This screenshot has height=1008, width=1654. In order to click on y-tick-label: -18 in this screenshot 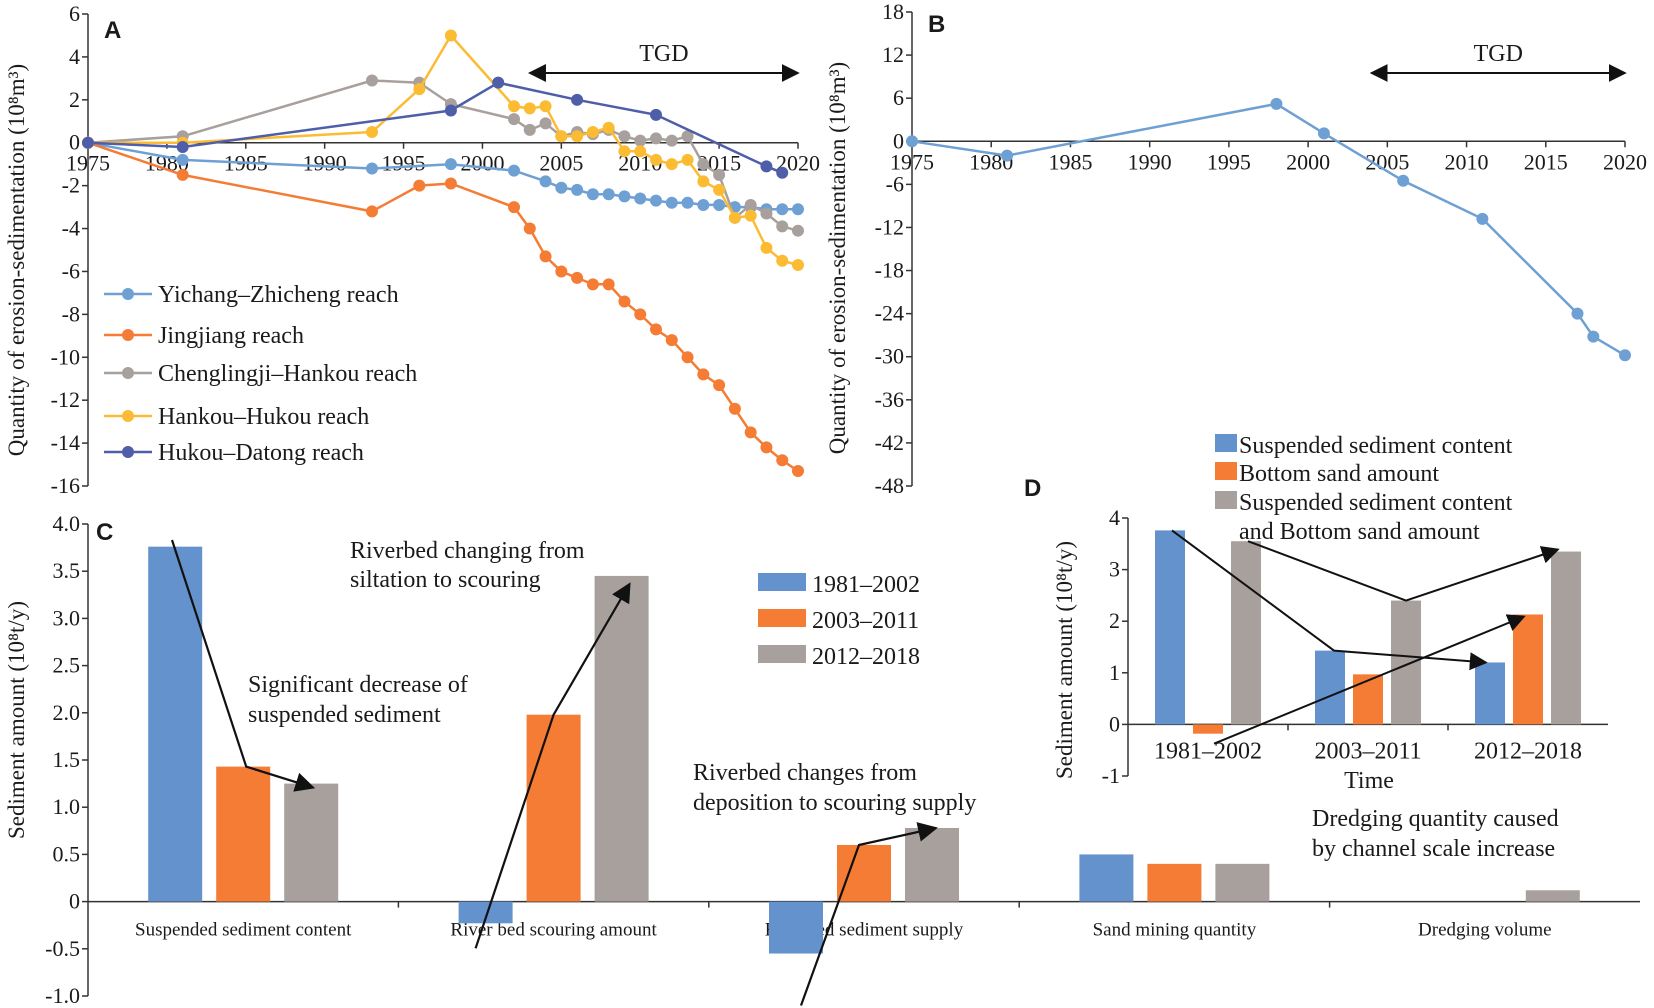, I will do `click(889, 270)`.